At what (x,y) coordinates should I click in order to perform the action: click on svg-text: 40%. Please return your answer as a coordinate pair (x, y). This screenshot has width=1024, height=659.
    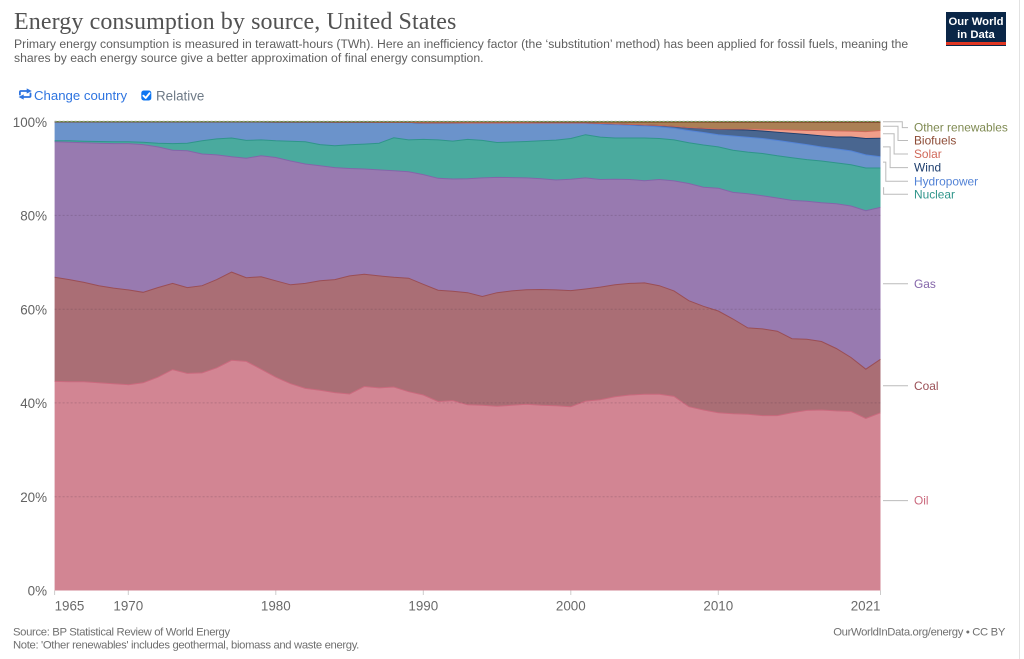
    Looking at the image, I should click on (33, 403).